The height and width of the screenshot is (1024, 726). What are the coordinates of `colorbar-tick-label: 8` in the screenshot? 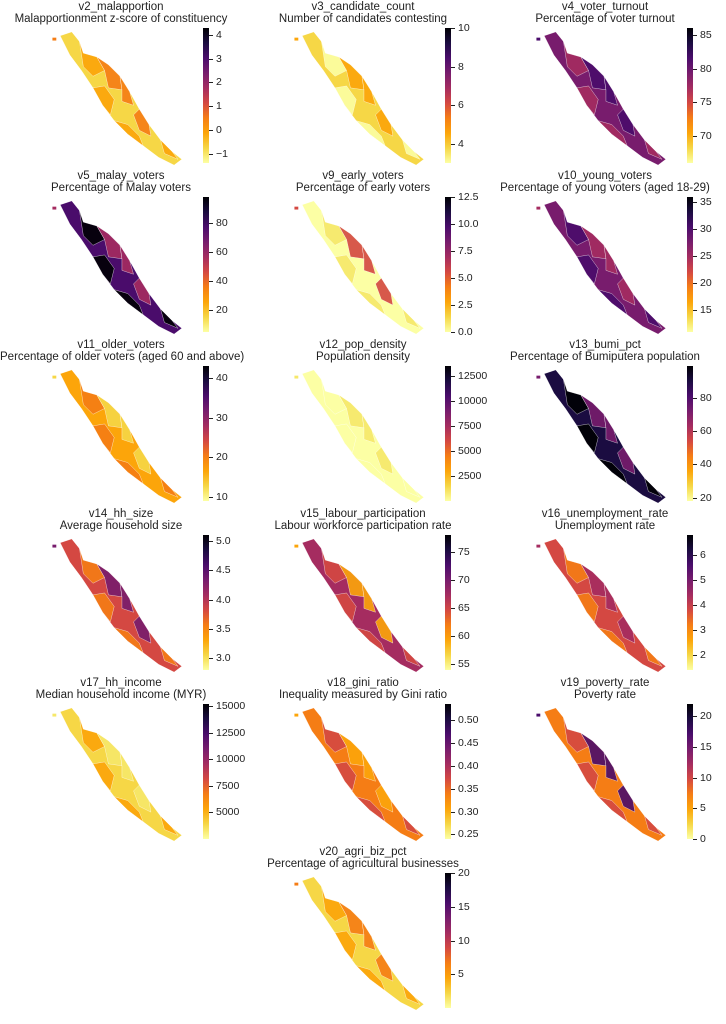 It's located at (461, 66).